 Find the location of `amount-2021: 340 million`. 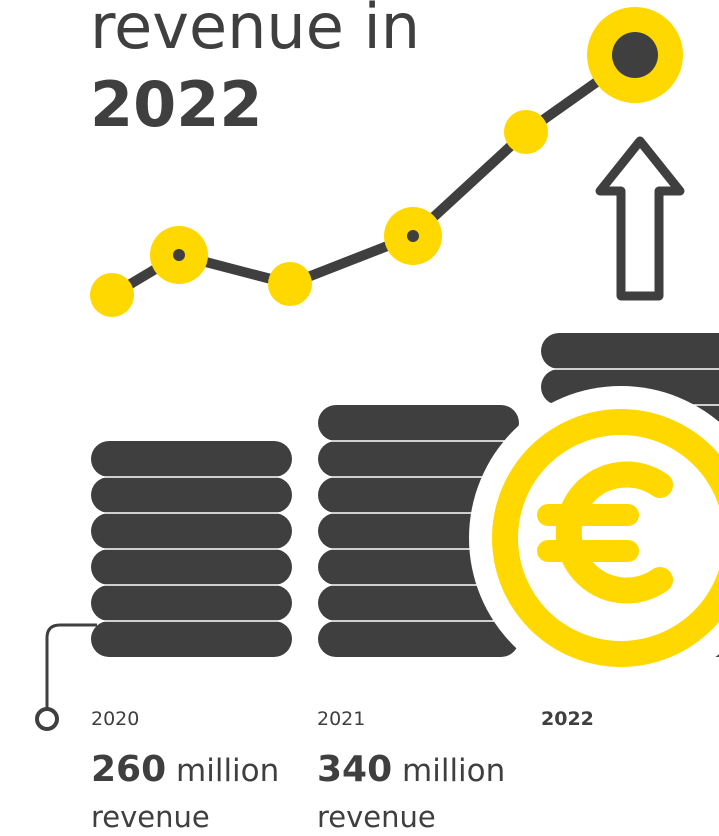

amount-2021: 340 million is located at coordinates (411, 770).